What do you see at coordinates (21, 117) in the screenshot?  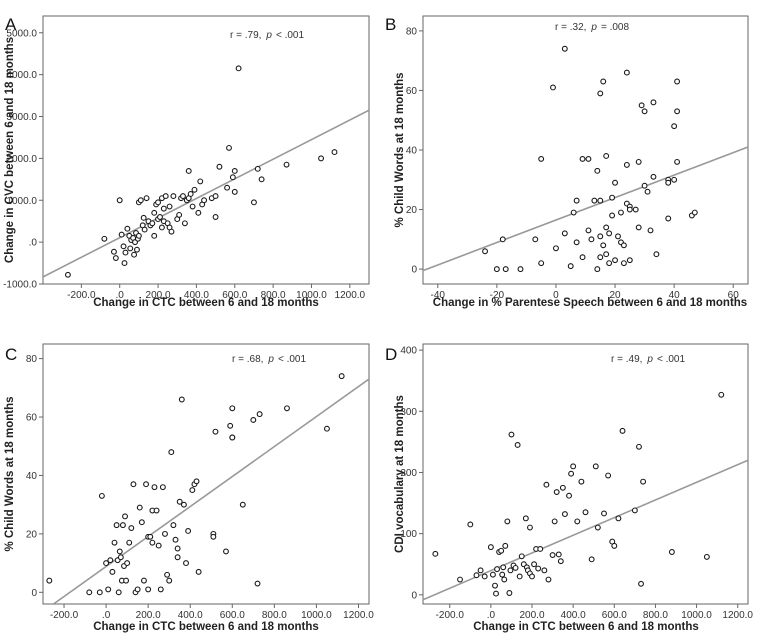 I see `y-tick-label: 3000.0` at bounding box center [21, 117].